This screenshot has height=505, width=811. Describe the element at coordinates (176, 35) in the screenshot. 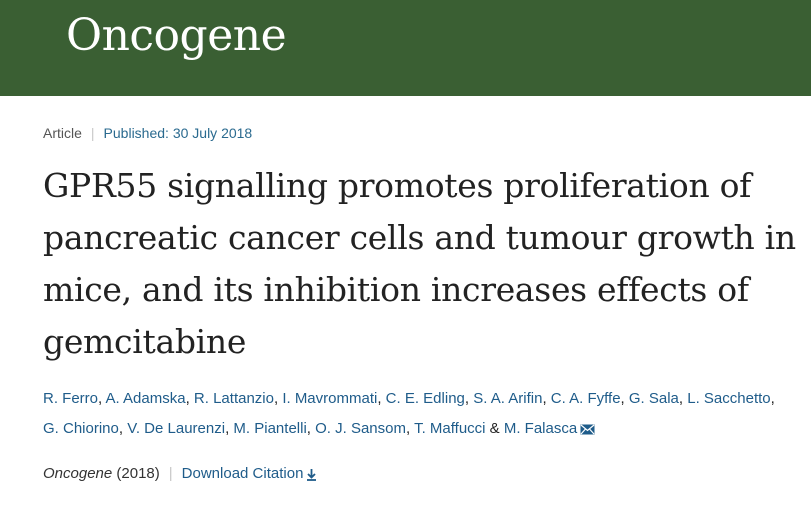

I see `journal-logo: Oncogene` at that location.